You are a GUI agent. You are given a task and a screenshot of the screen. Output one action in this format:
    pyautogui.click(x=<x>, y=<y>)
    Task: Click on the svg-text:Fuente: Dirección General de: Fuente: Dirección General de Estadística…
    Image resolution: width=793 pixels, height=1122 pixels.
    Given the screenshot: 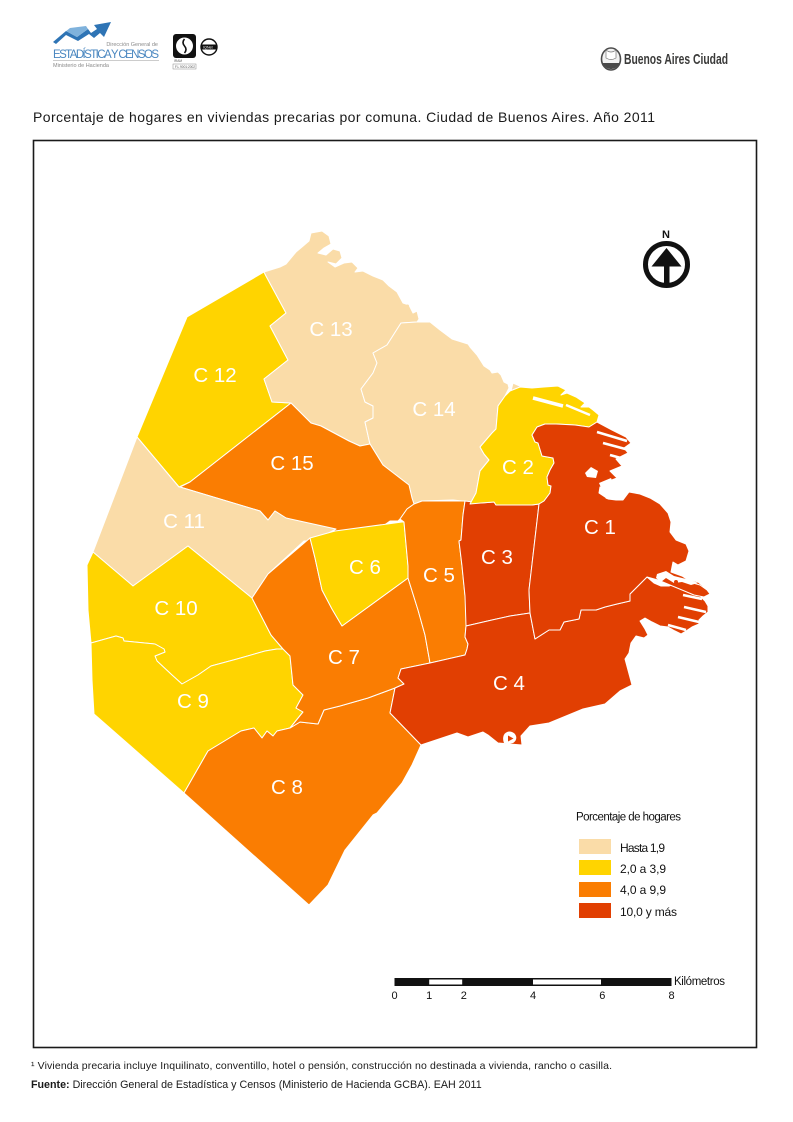 What is the action you would take?
    pyautogui.click(x=256, y=1085)
    